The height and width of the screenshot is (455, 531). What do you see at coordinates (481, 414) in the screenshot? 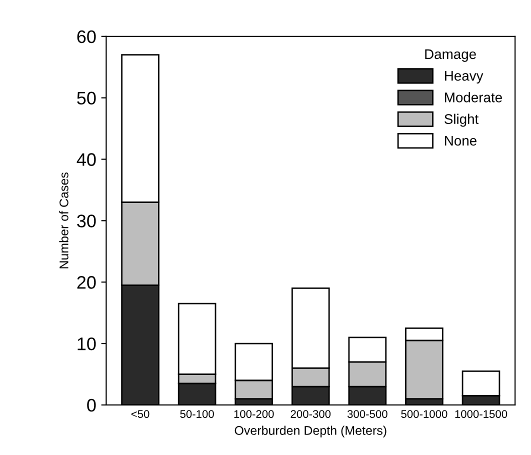
I see `x-tick-label: 1000-1500` at bounding box center [481, 414].